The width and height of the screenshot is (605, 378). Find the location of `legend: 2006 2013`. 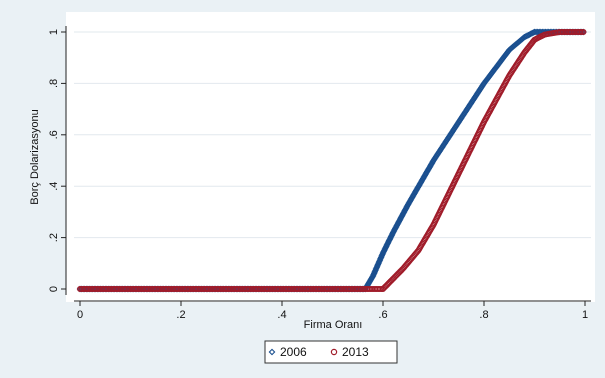

legend: 2006 2013 is located at coordinates (331, 352).